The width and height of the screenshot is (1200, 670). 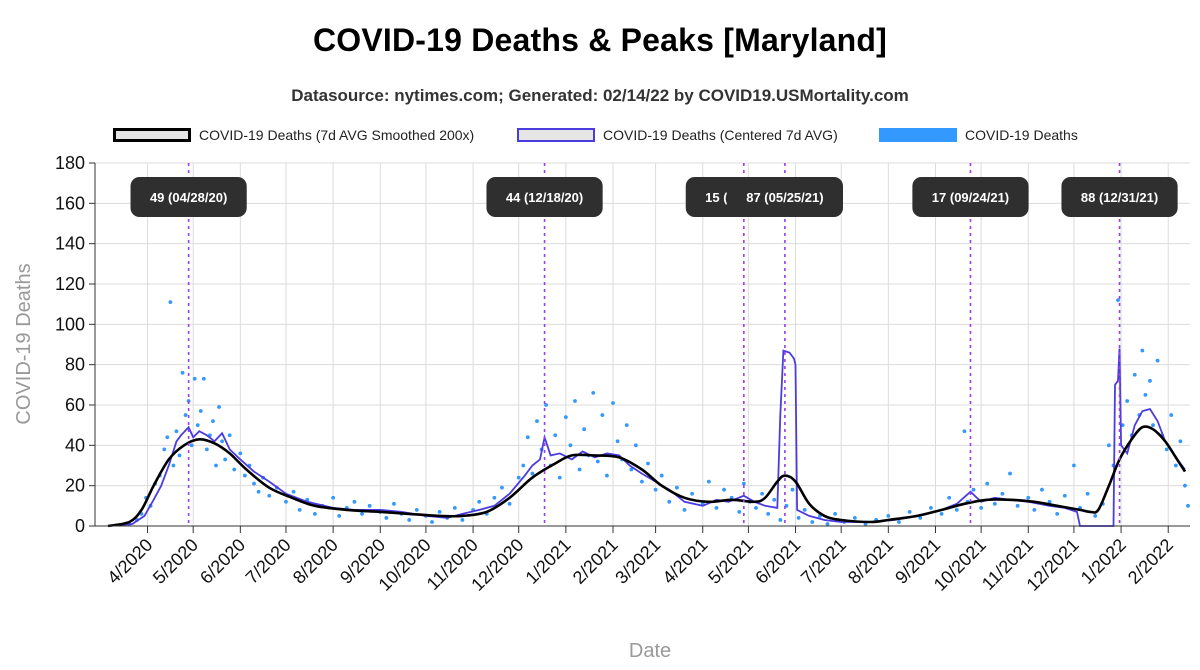 I want to click on chart-title: COVID-19 Deaths & Peaks [Maryland], so click(x=600, y=40).